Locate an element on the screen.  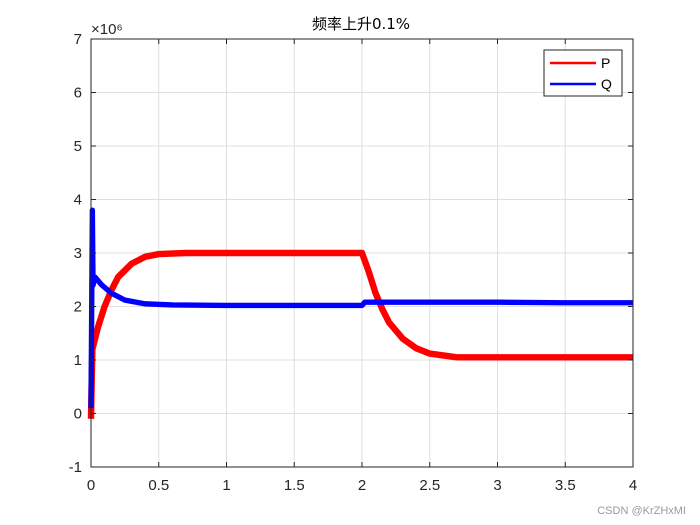
legend-label-q: Q is located at coordinates (606, 84).